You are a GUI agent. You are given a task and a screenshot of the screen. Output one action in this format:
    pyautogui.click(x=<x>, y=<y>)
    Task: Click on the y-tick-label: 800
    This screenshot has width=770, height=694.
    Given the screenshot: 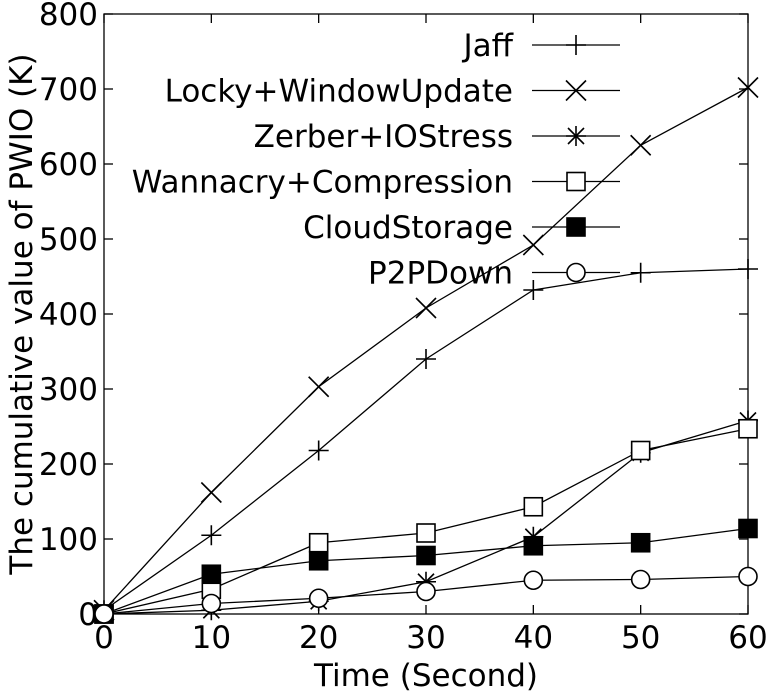 What is the action you would take?
    pyautogui.click(x=68, y=16)
    